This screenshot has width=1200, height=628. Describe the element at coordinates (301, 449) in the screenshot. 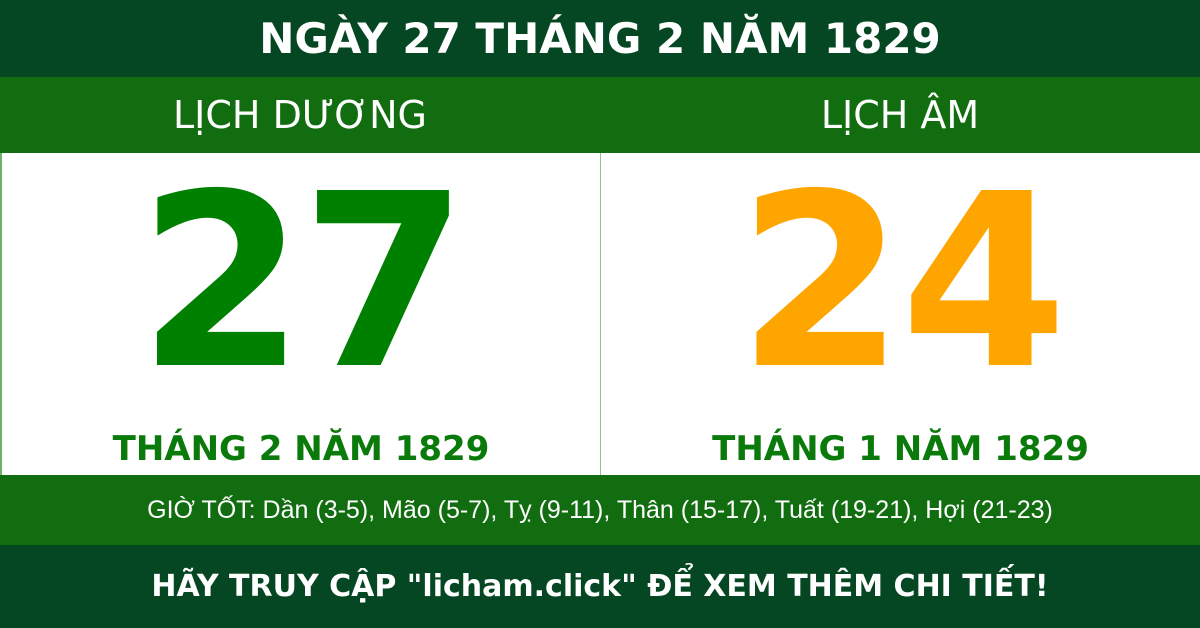

I see `solar-month-year: THÁNG 2 NĂM 1829` at that location.